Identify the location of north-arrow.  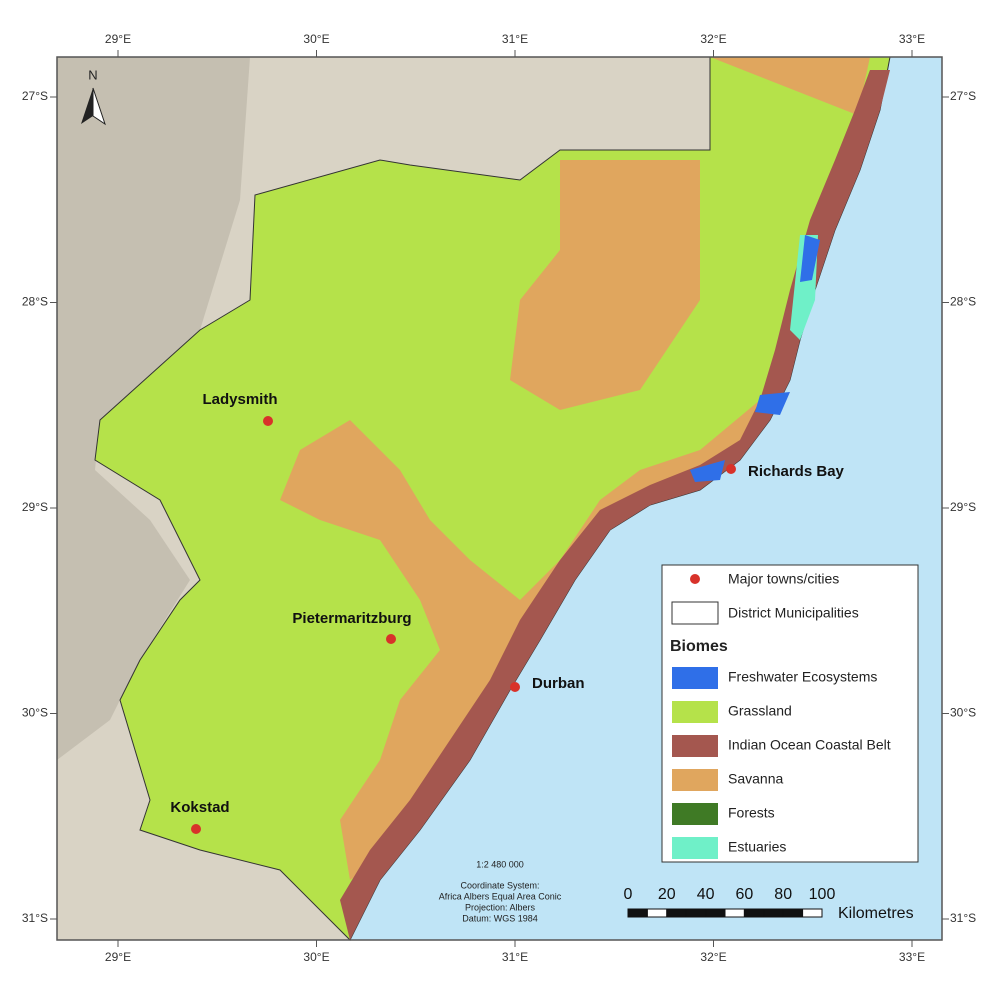
(93, 106).